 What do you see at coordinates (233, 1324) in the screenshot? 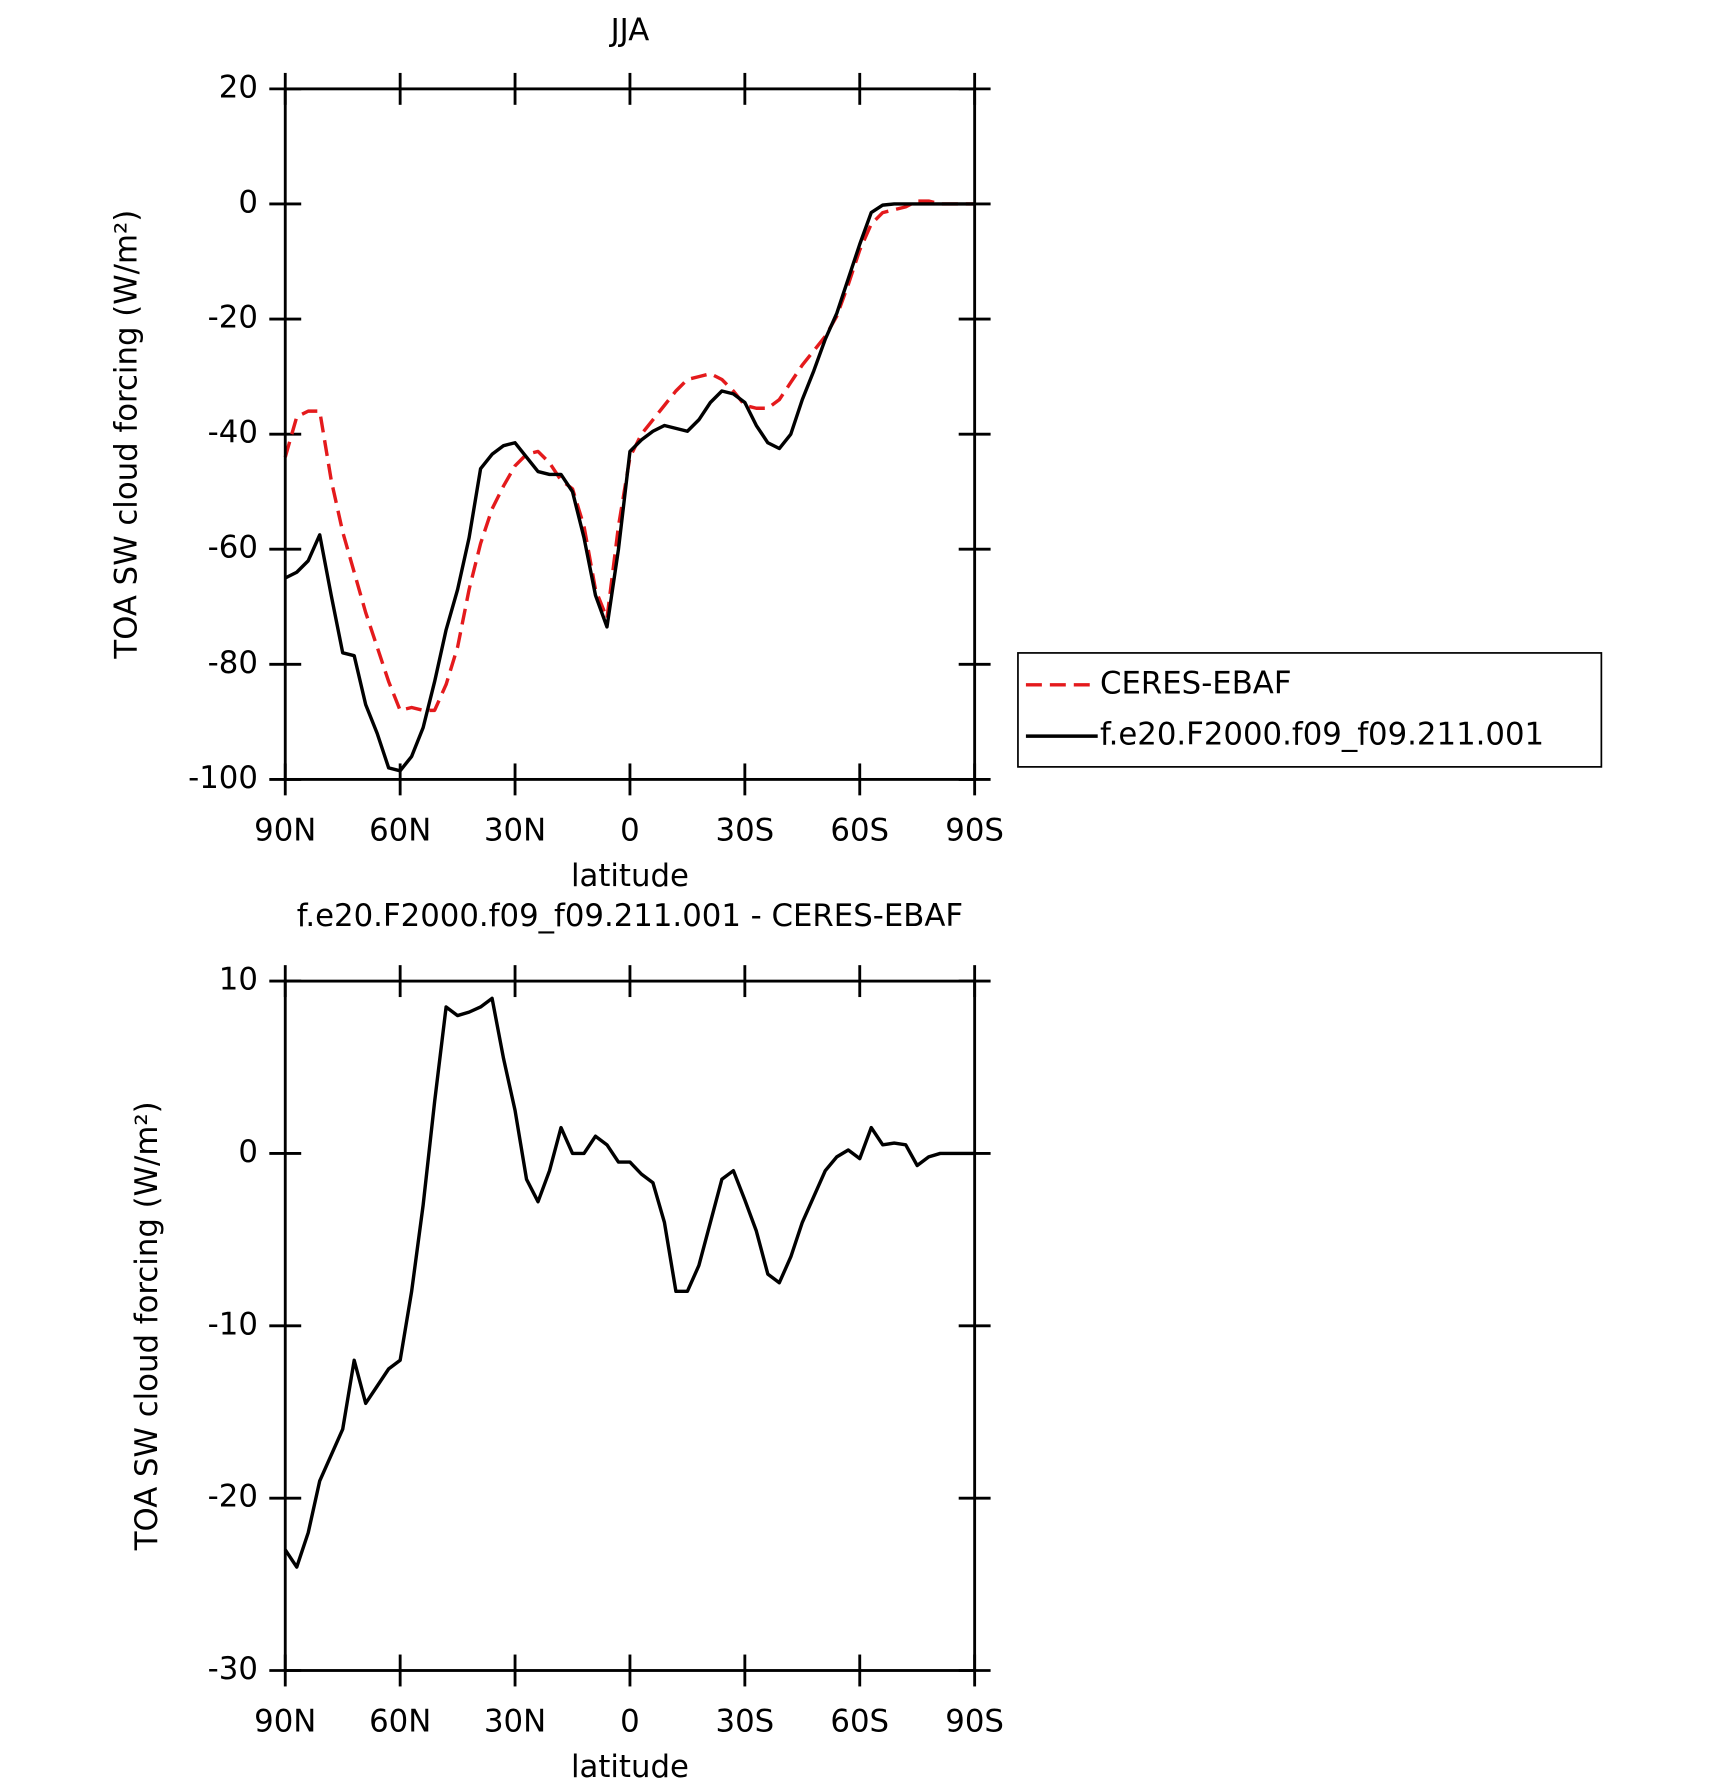
I see `y-tick-label: -10` at bounding box center [233, 1324].